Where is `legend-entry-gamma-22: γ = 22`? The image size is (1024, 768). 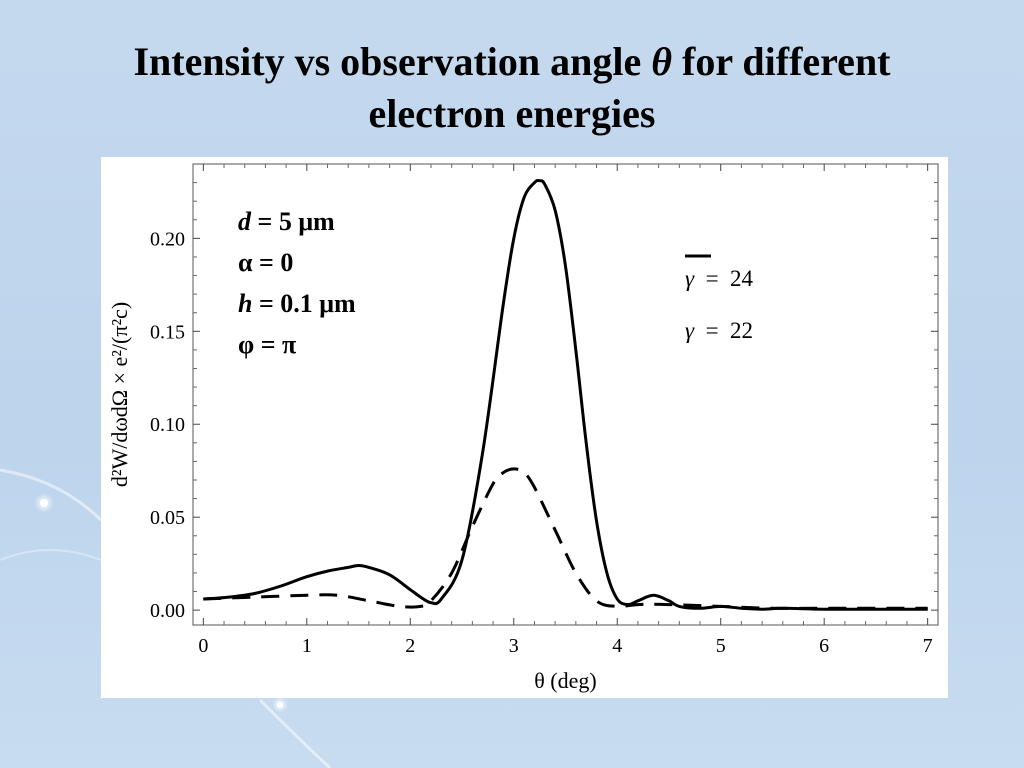 legend-entry-gamma-22: γ = 22 is located at coordinates (719, 305).